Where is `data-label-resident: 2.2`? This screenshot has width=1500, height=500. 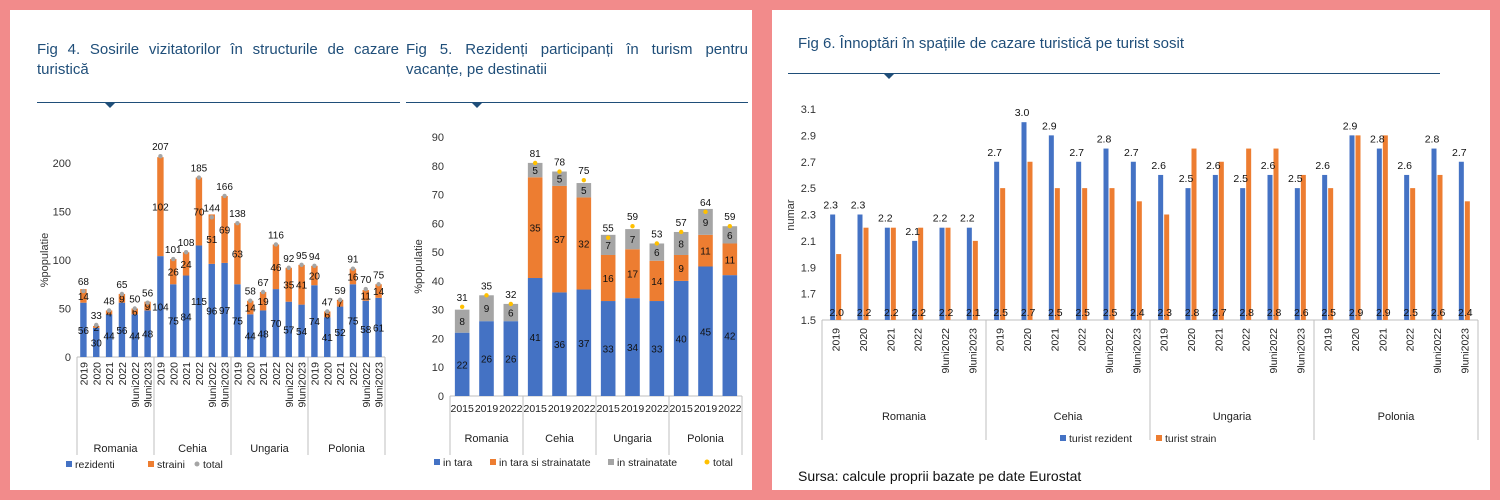 data-label-resident: 2.2 is located at coordinates (940, 219).